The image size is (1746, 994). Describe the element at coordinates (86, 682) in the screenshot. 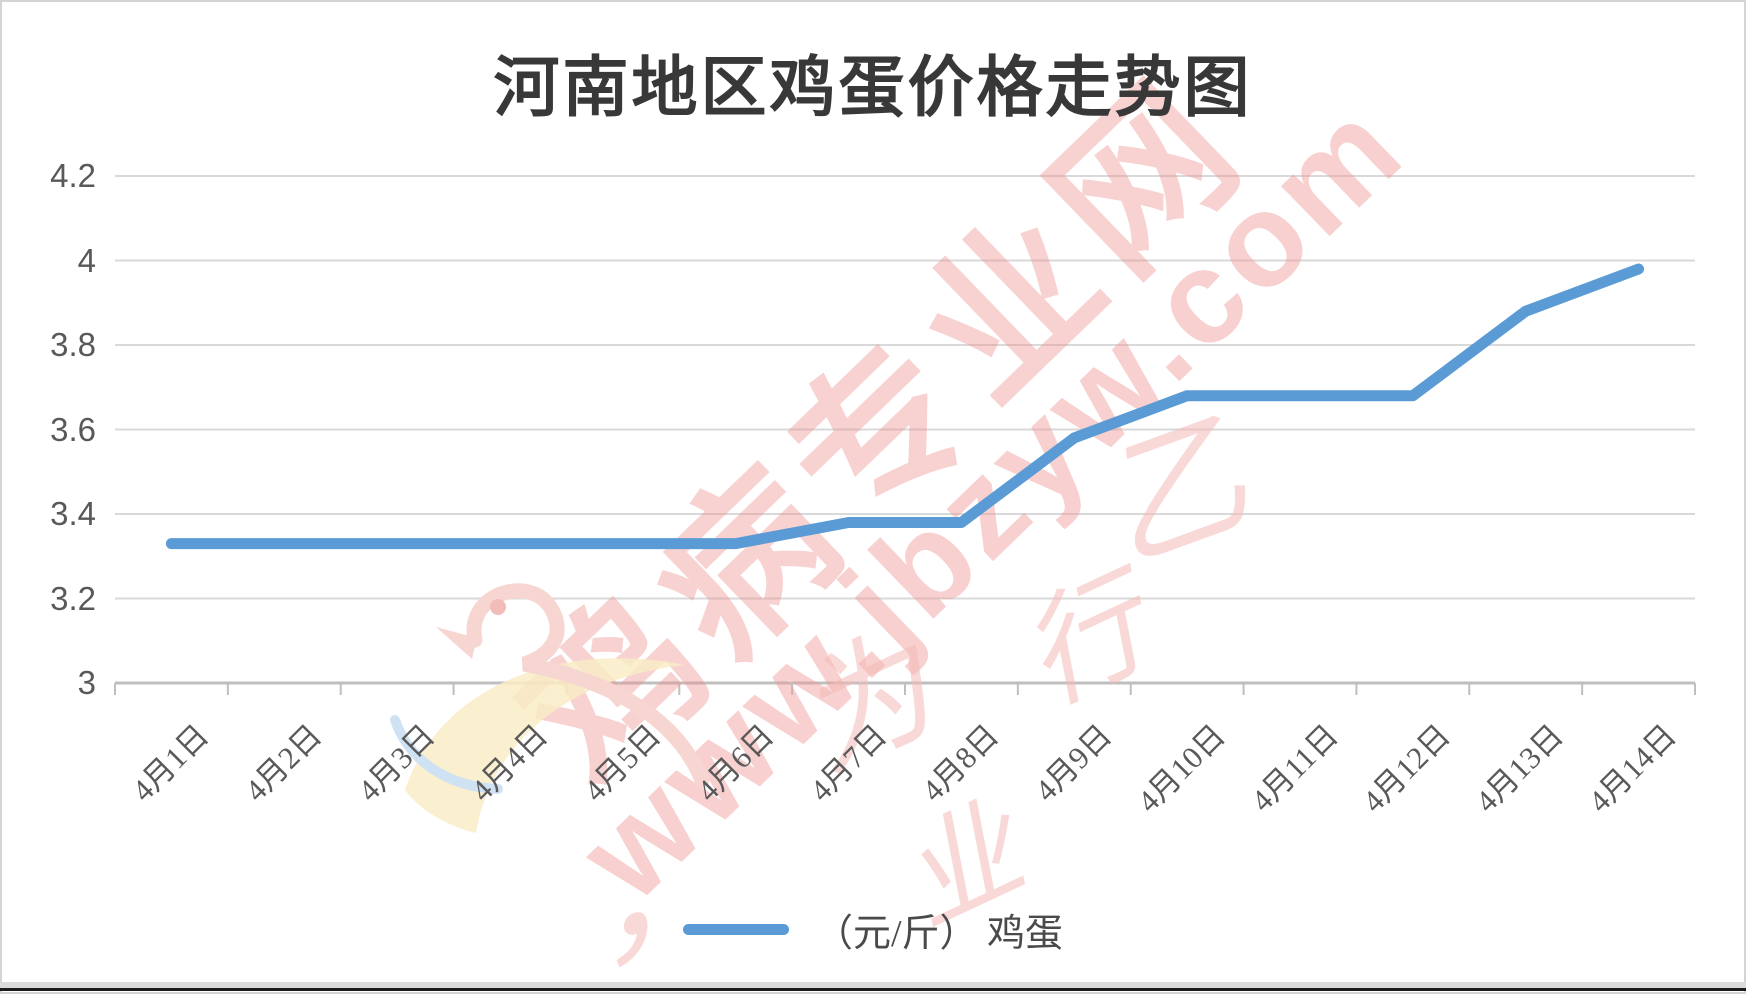

I see `y-tick-label: 3` at that location.